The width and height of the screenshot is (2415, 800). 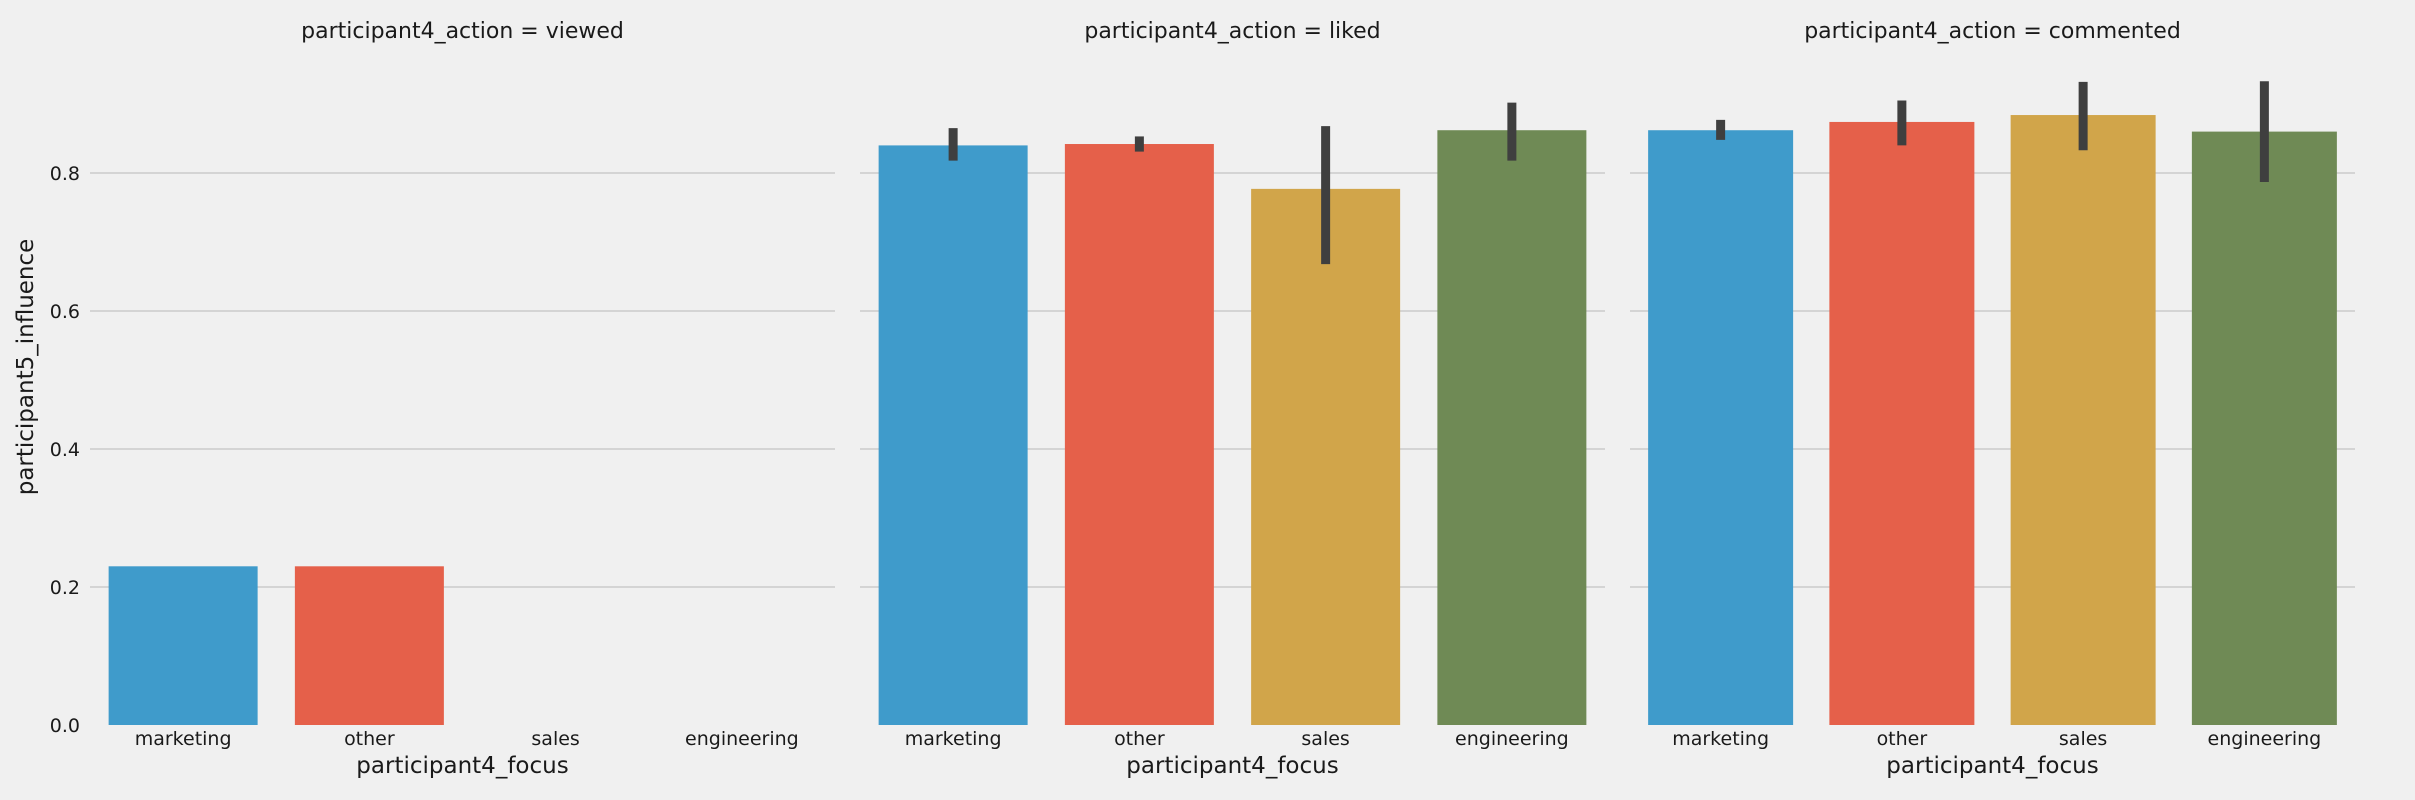 What do you see at coordinates (65, 726) in the screenshot?
I see `y-tick-label: 0.0` at bounding box center [65, 726].